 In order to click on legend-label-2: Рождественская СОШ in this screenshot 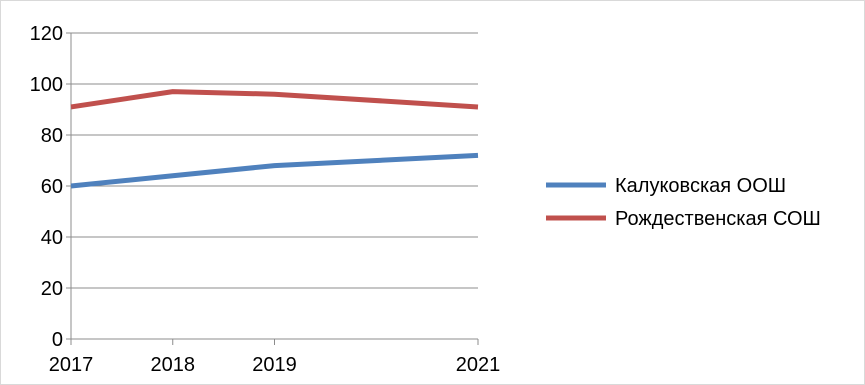, I will do `click(718, 219)`.